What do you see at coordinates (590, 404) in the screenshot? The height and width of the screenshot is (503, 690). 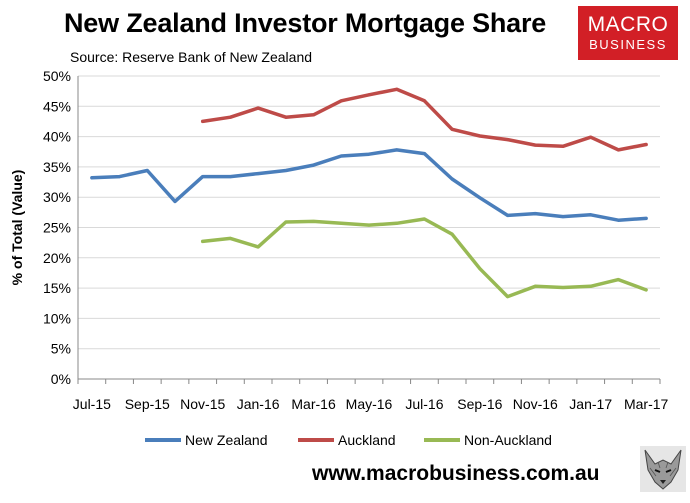 I see `x-tick-label: Jan-17` at bounding box center [590, 404].